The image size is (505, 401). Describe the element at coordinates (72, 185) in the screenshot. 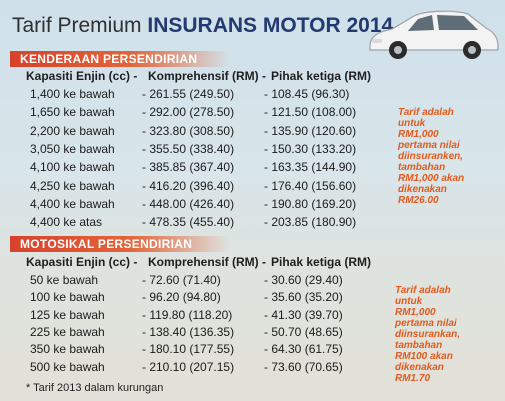

I see `car-engine-cell: 4,250 ke bawah` at that location.